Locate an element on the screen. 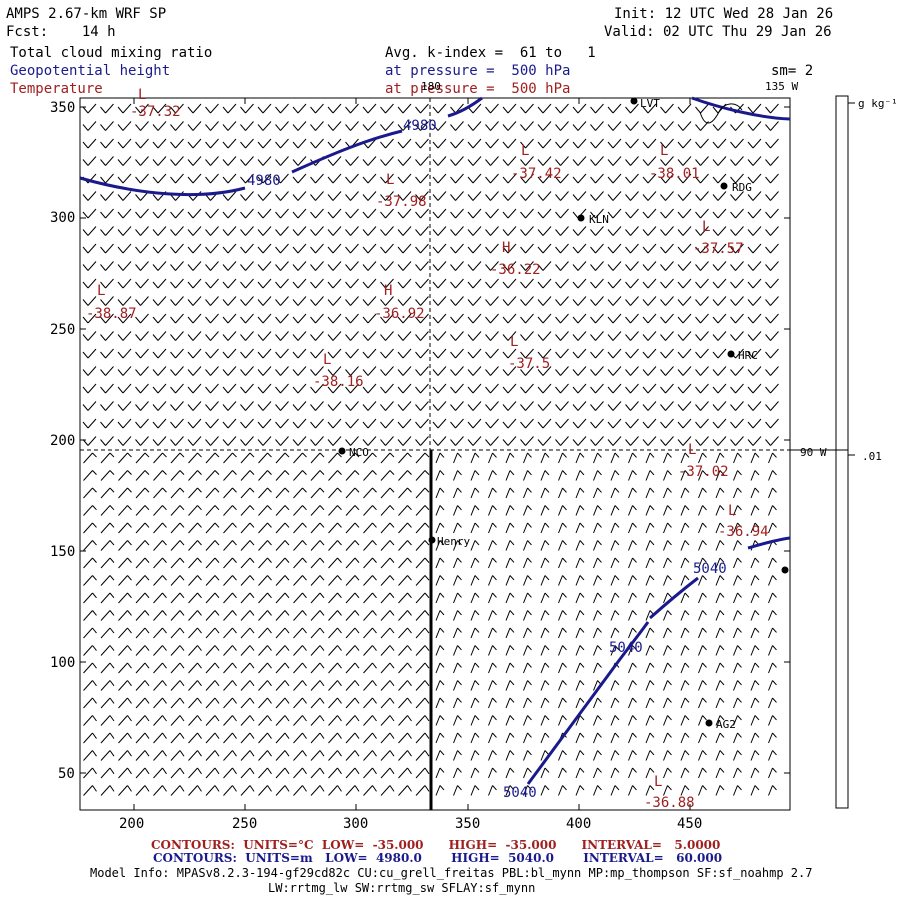 The width and height of the screenshot is (900, 900). extremum-value: -36.92 is located at coordinates (399, 314).